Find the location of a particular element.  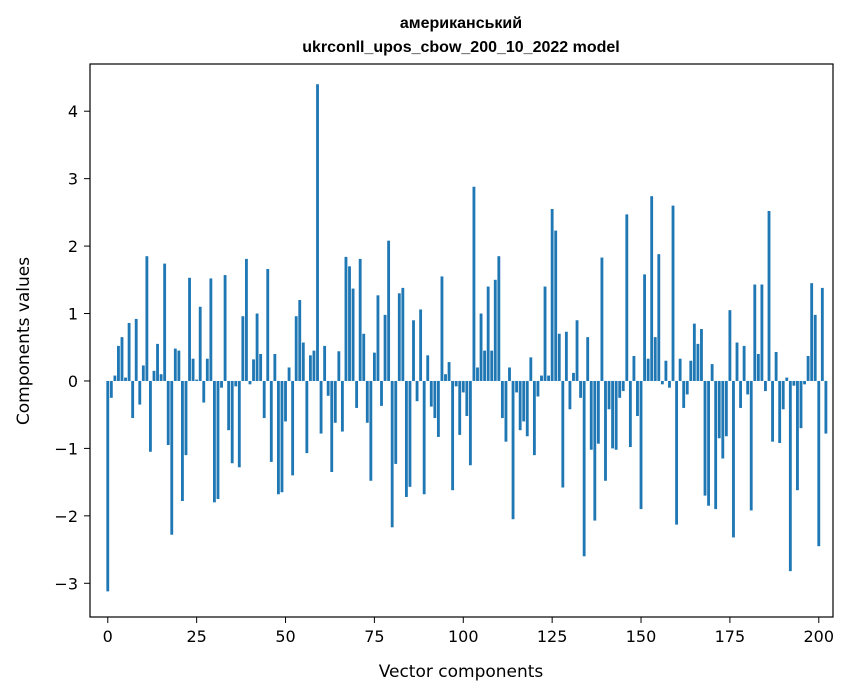

x-tick-label: 75 is located at coordinates (374, 636).